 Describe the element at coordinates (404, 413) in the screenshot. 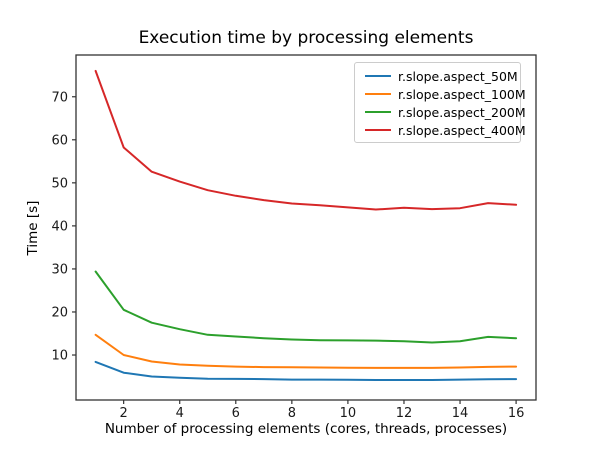

I see `x-tick-label: 12` at that location.